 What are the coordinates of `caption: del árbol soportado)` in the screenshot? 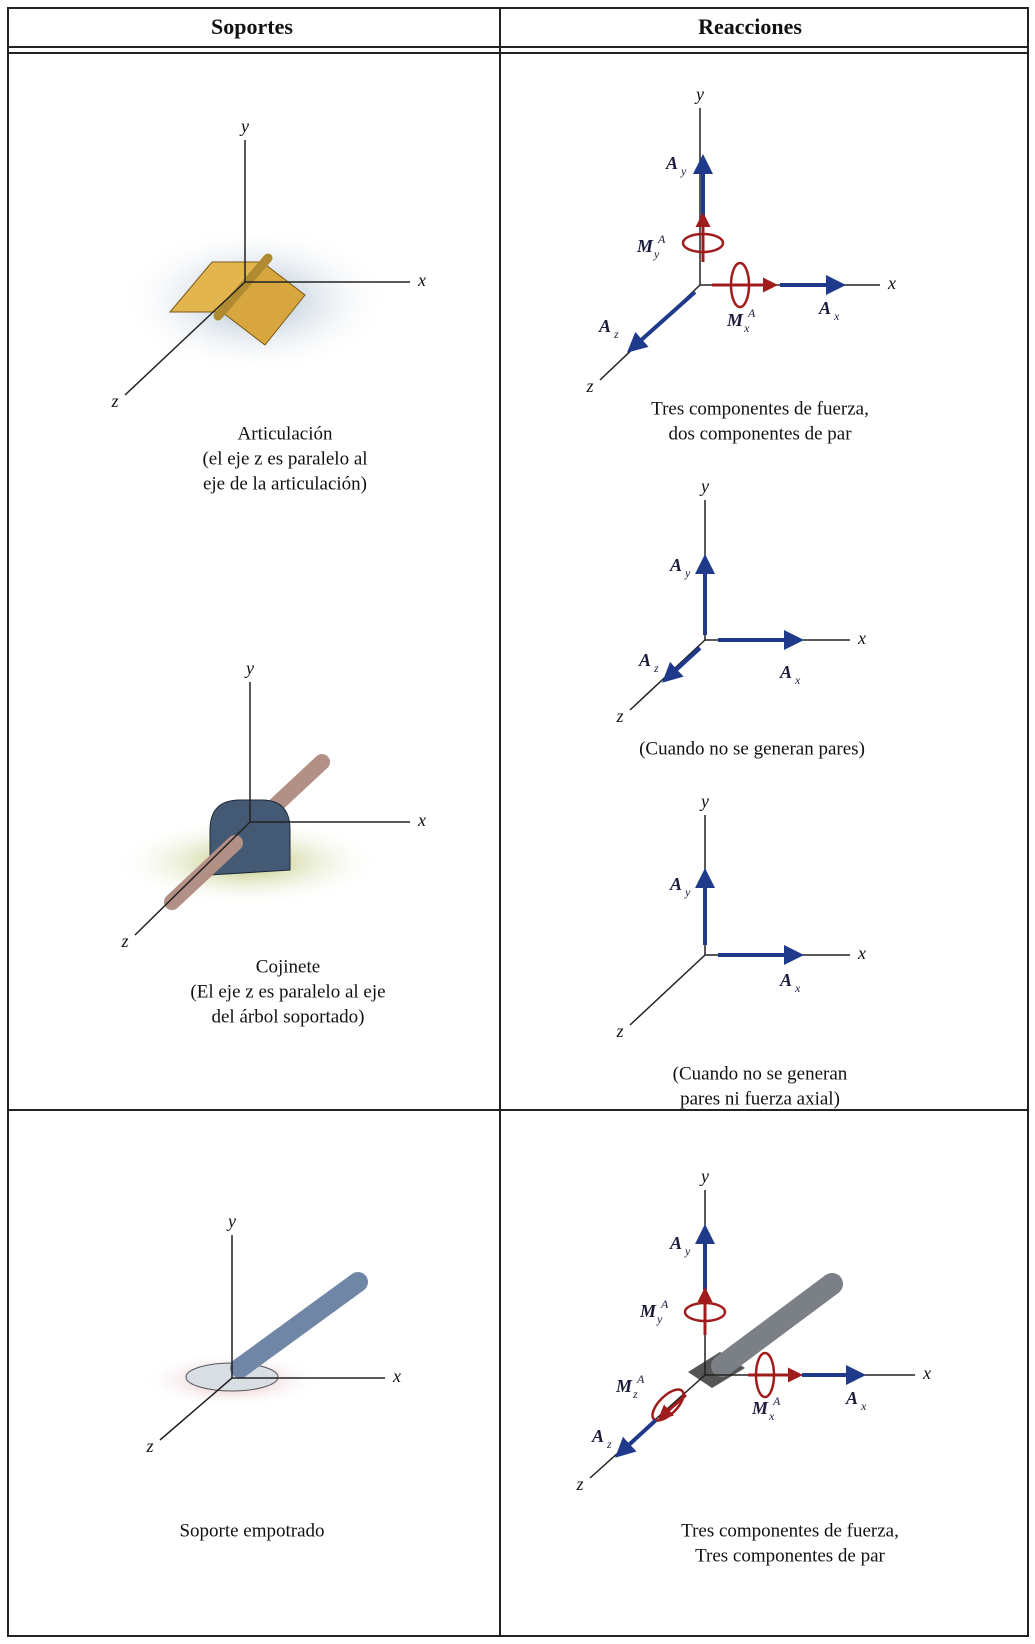 It's located at (287, 1016).